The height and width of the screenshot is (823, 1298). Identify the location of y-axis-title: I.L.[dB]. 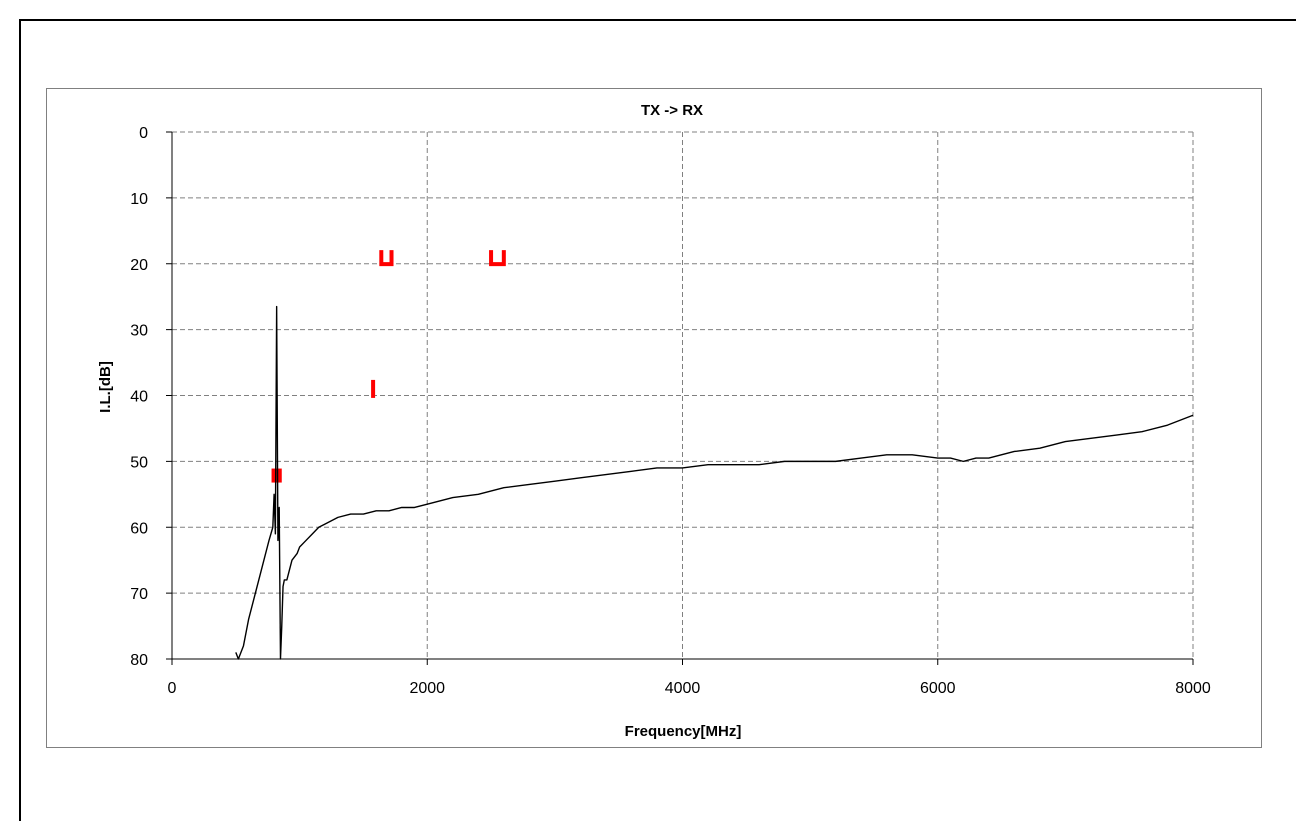
(105, 387).